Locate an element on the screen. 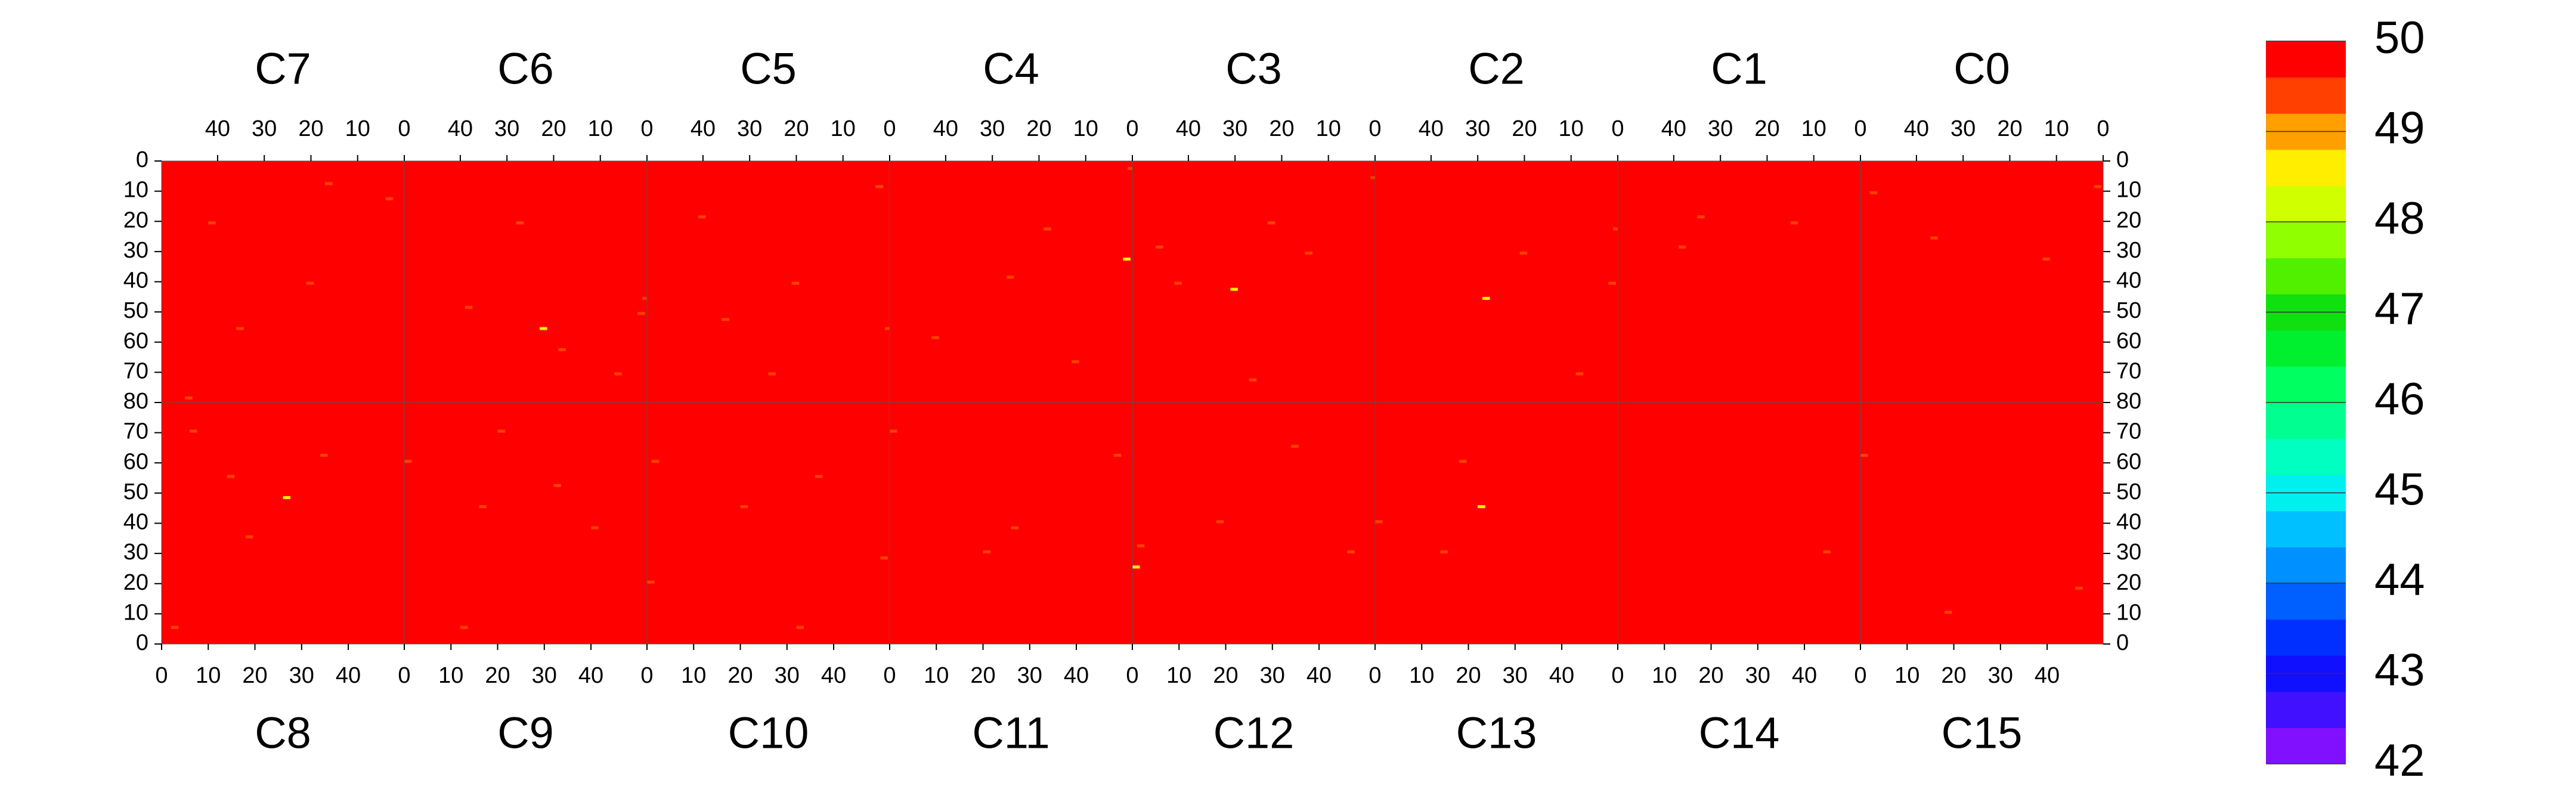 This screenshot has height=805, width=2576. chip-label: C15 is located at coordinates (1983, 733).